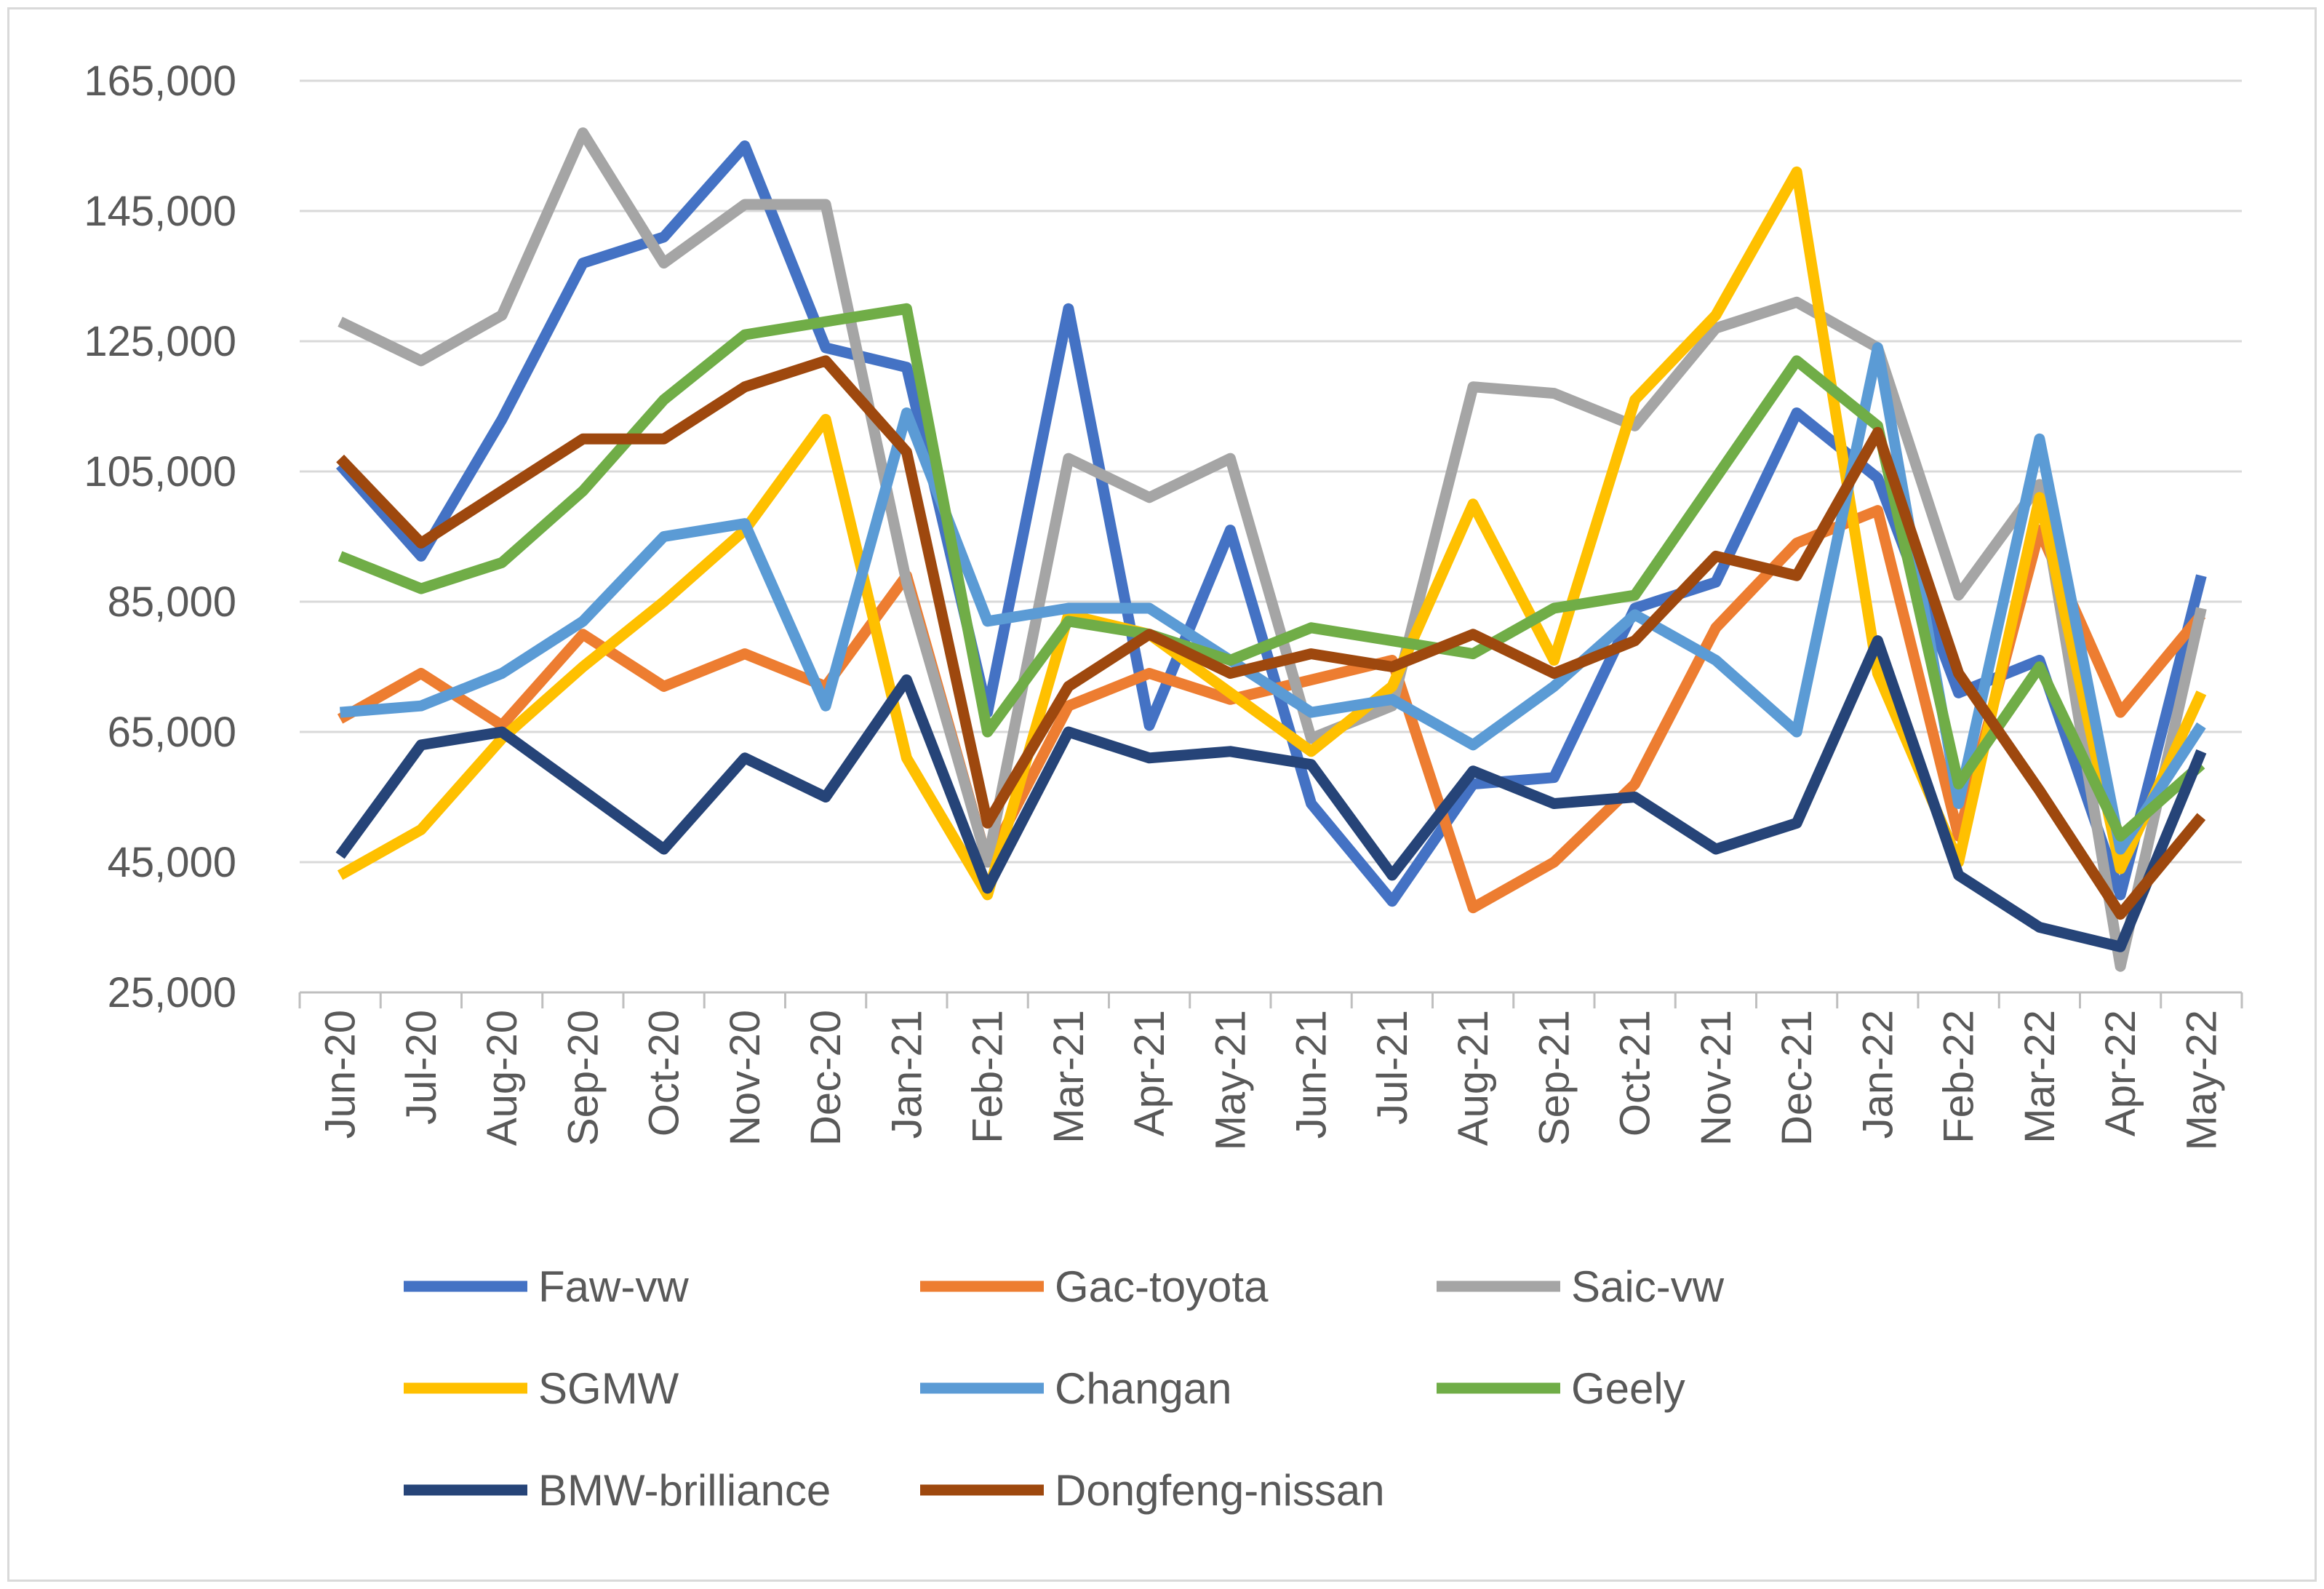 This screenshot has width=2324, height=1589. What do you see at coordinates (160, 471) in the screenshot?
I see `y-tick-label: 105,000` at bounding box center [160, 471].